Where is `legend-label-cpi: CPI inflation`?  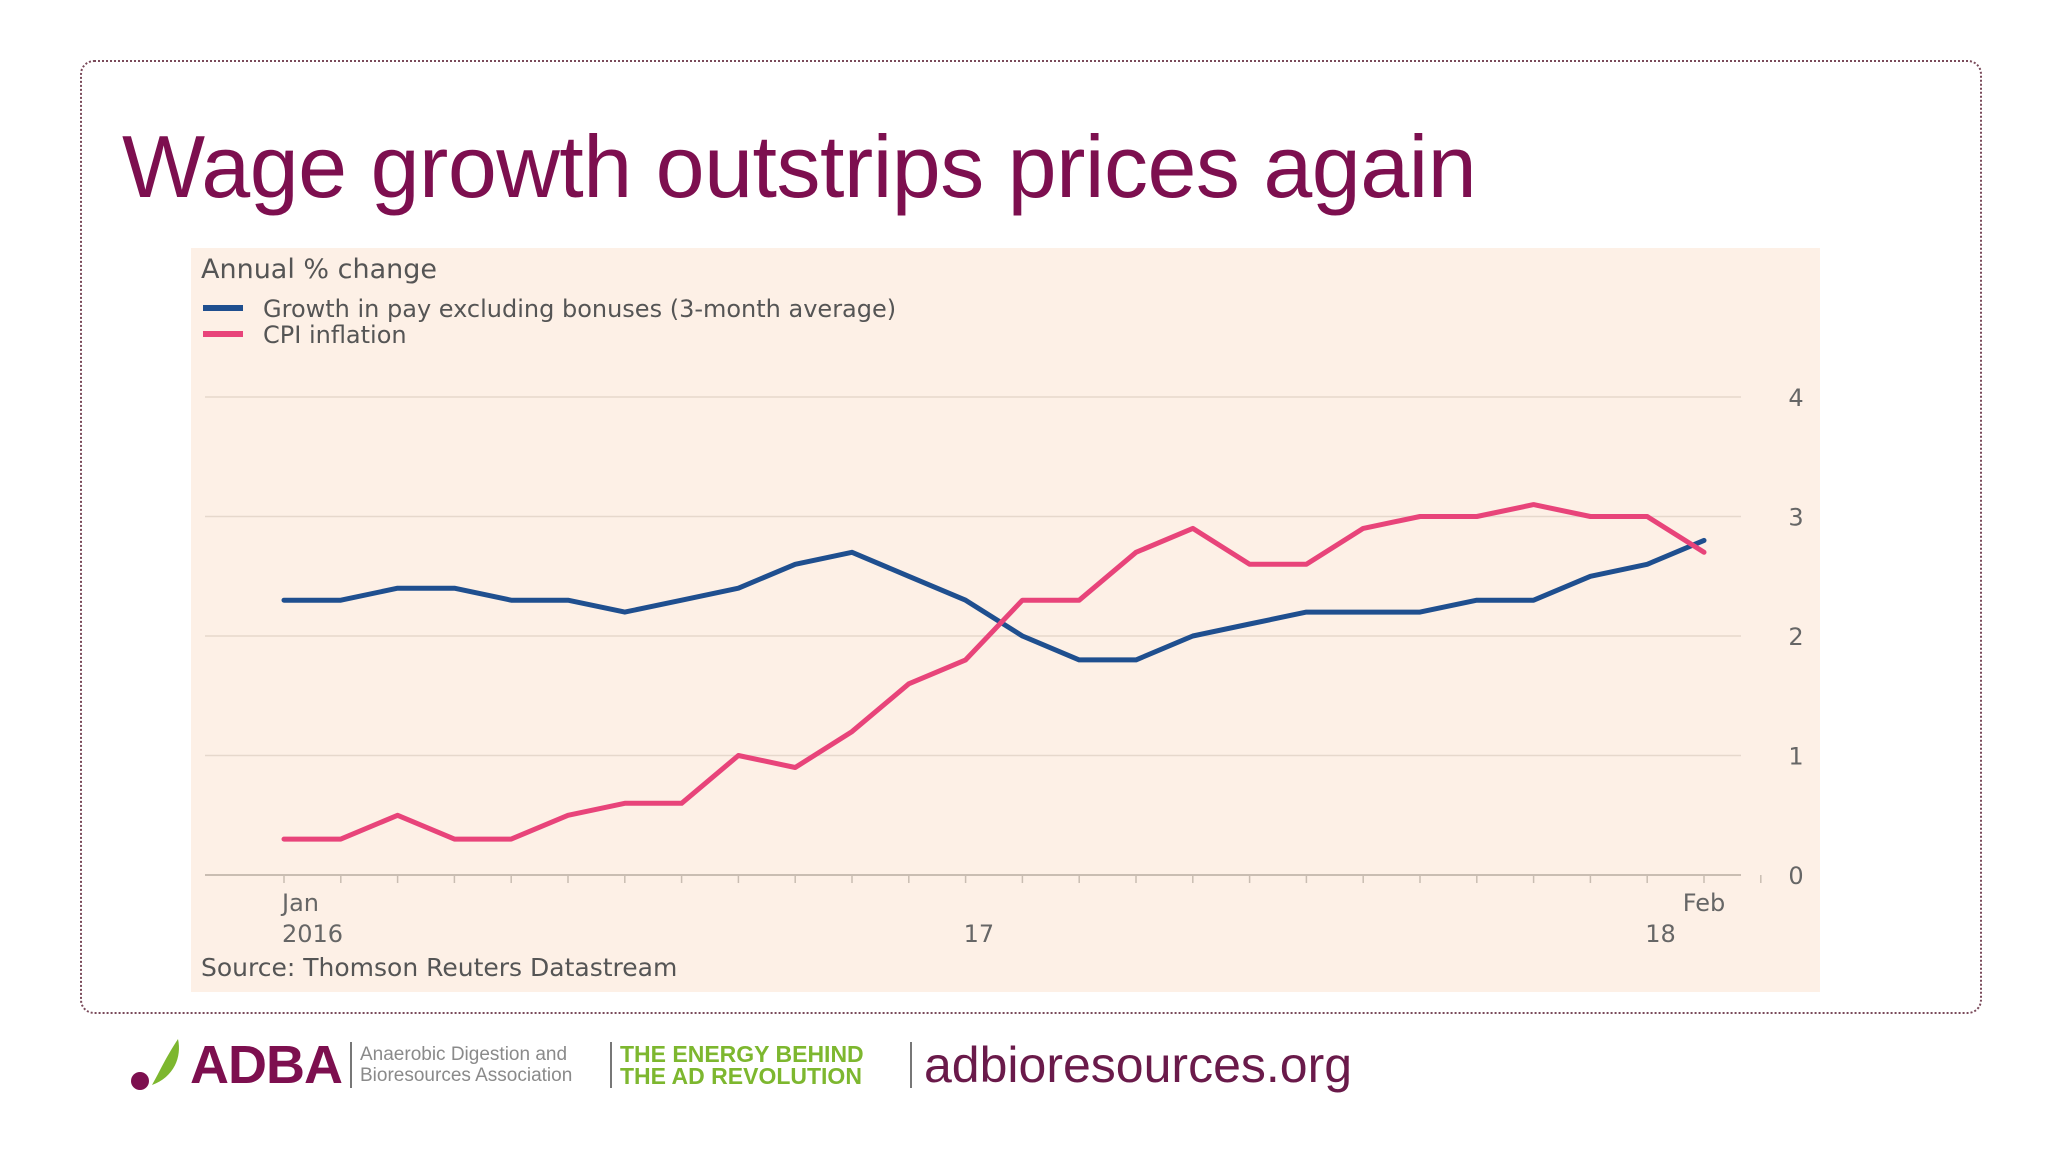 legend-label-cpi: CPI inflation is located at coordinates (335, 335).